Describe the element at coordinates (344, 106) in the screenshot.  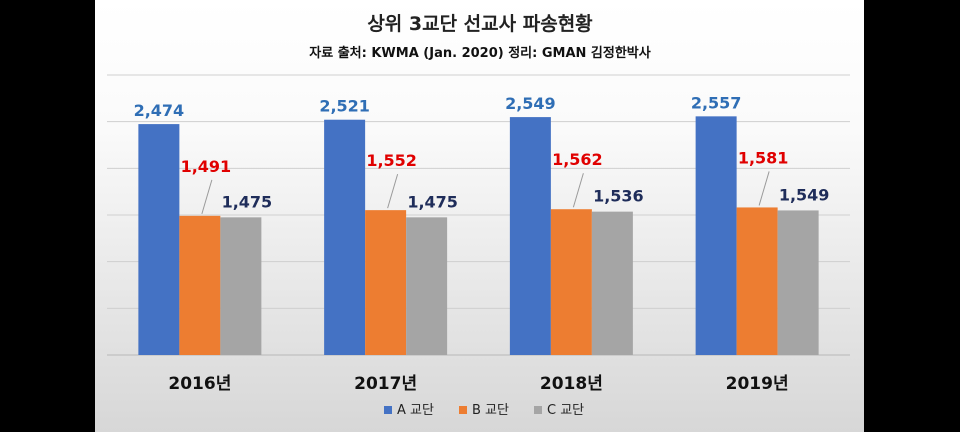
I see `data-label-1-2: 2,521` at that location.